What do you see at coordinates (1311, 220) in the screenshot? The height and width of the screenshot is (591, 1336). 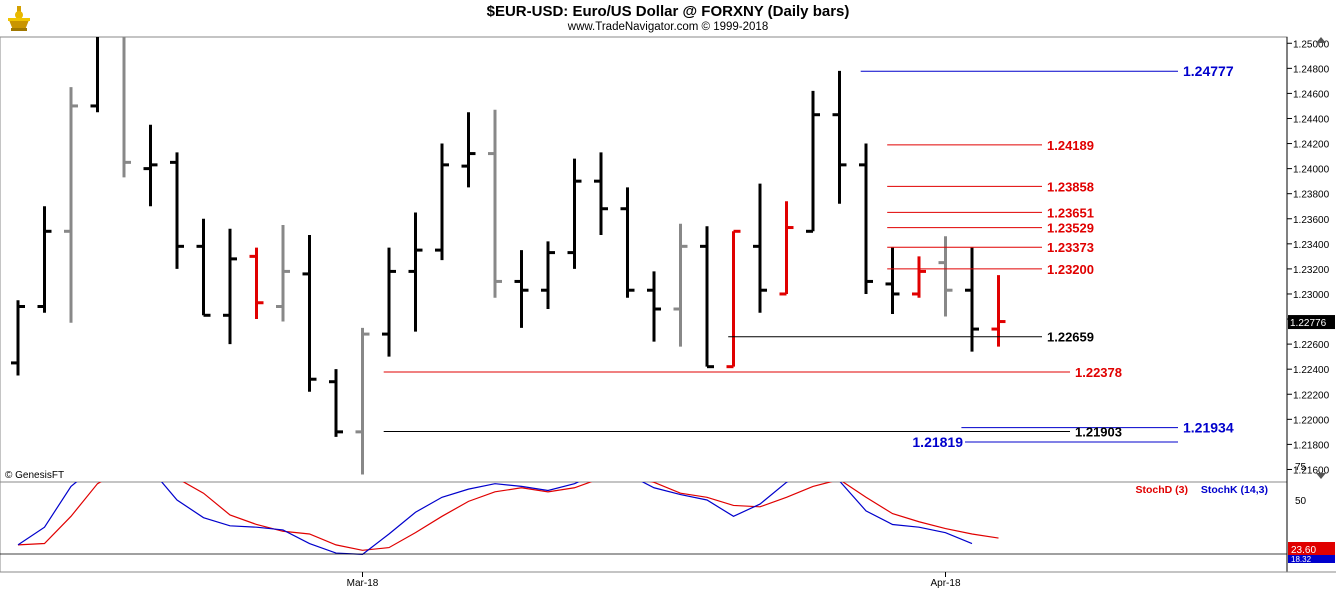 I see `price-tick-label: 1.23600` at bounding box center [1311, 220].